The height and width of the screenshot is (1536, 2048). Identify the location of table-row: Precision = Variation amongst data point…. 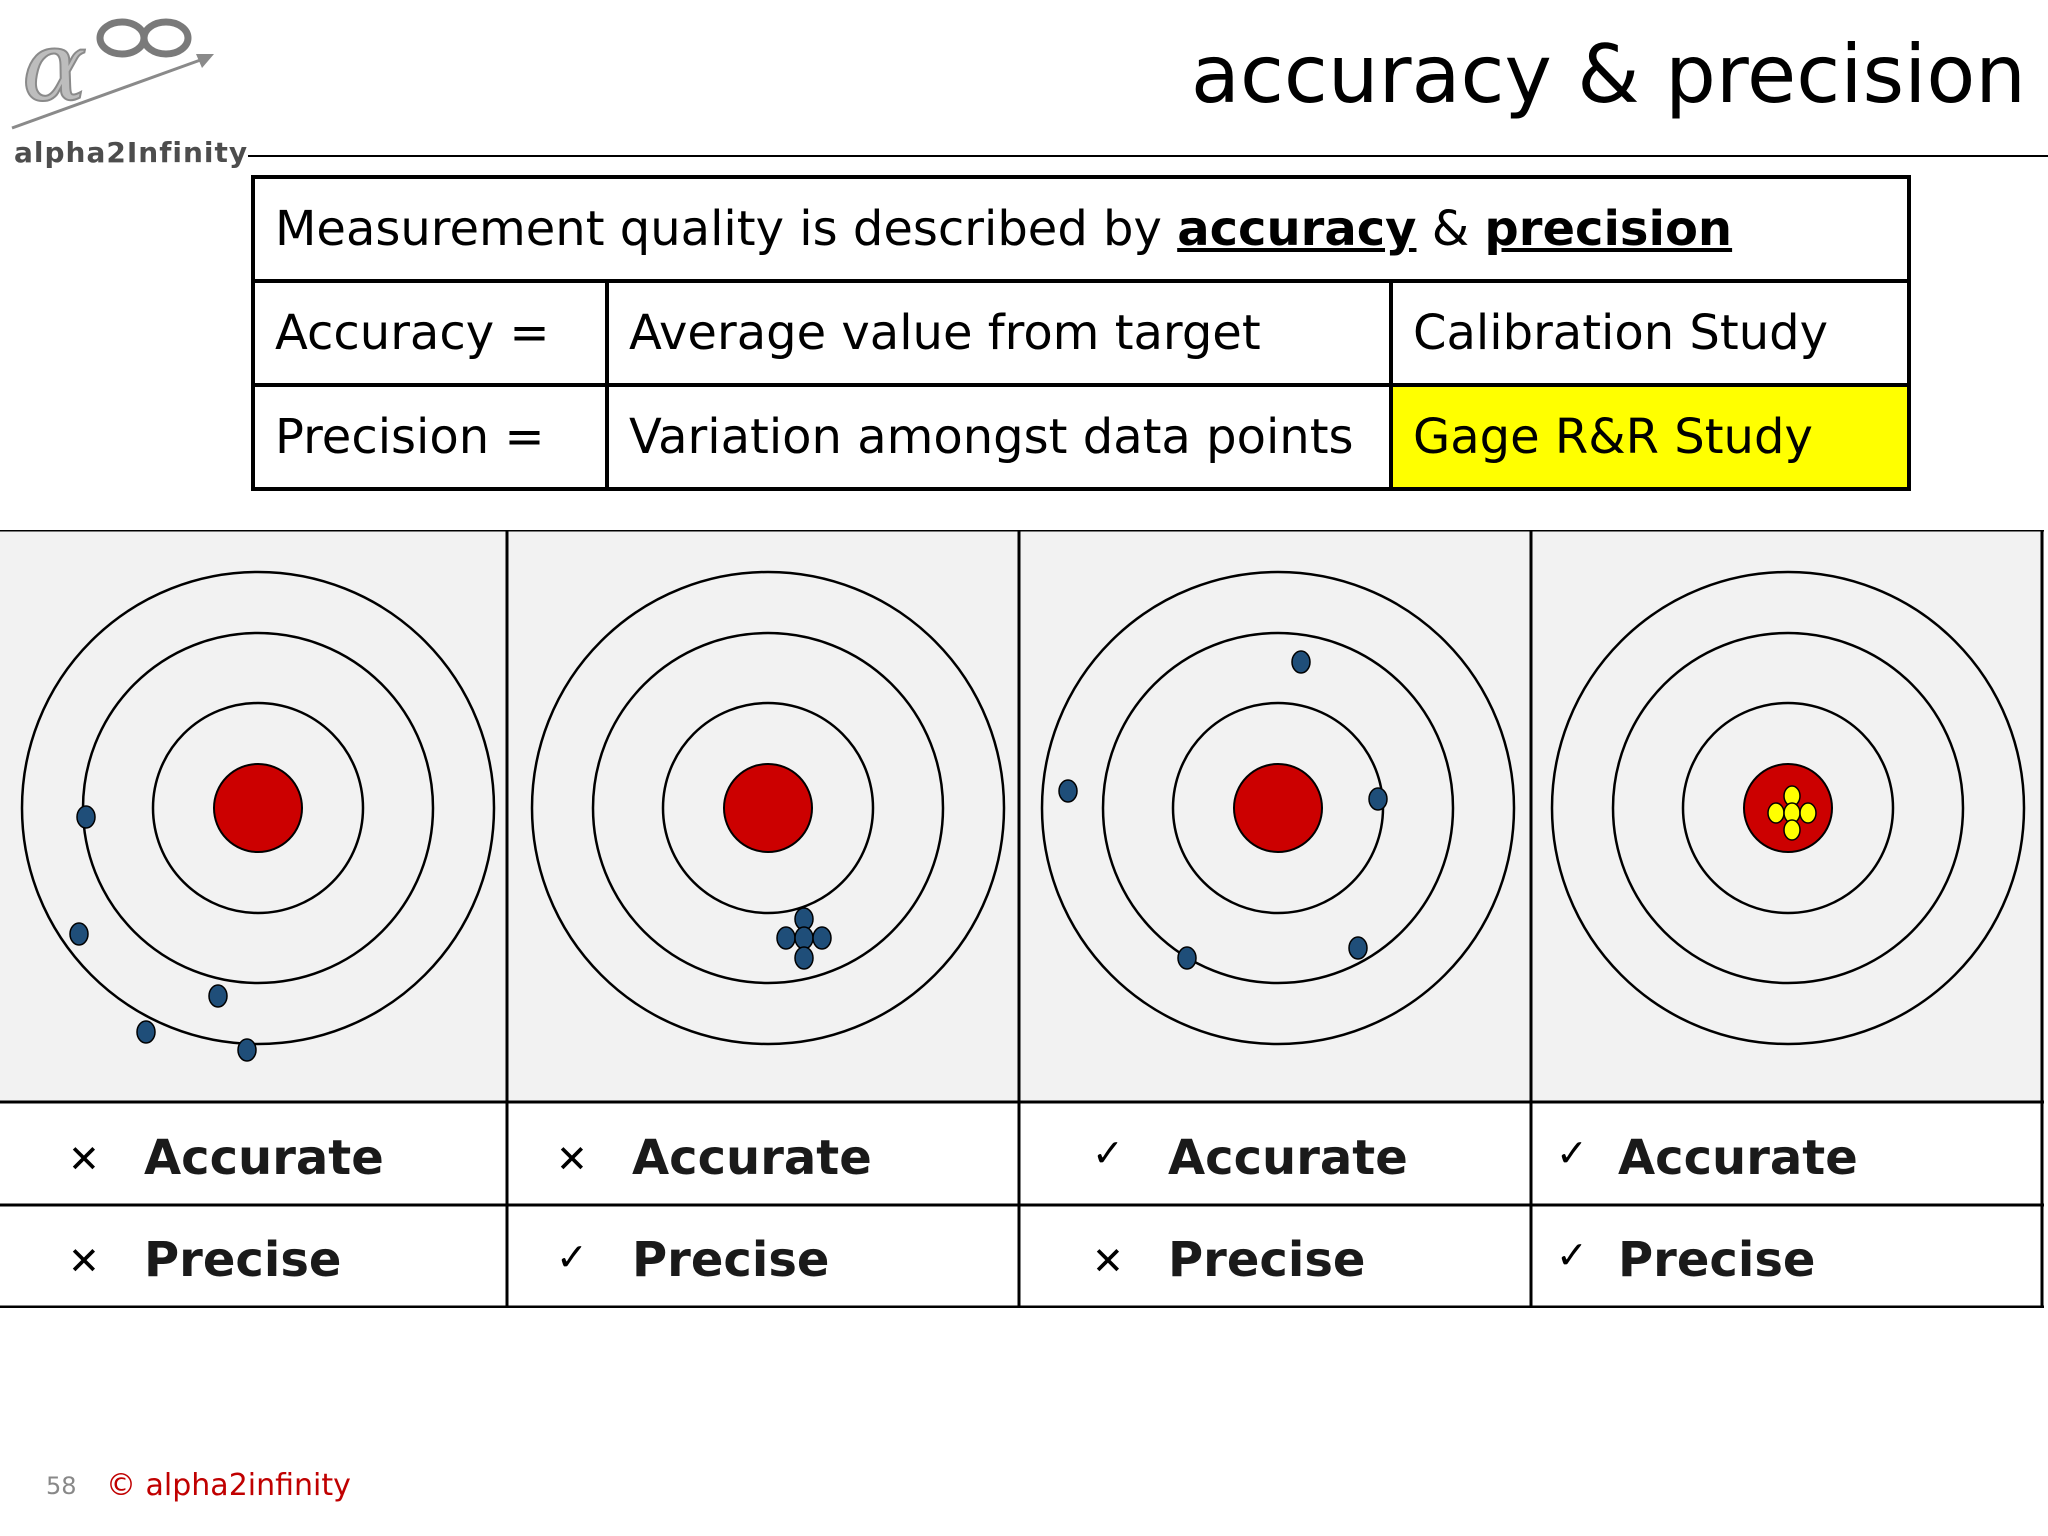
(1081, 437).